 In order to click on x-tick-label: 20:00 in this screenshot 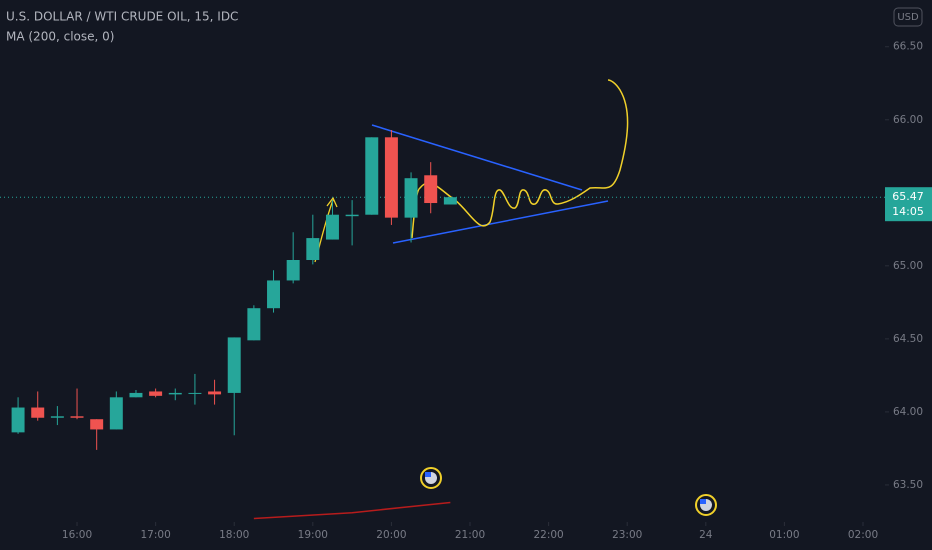, I will do `click(391, 535)`.